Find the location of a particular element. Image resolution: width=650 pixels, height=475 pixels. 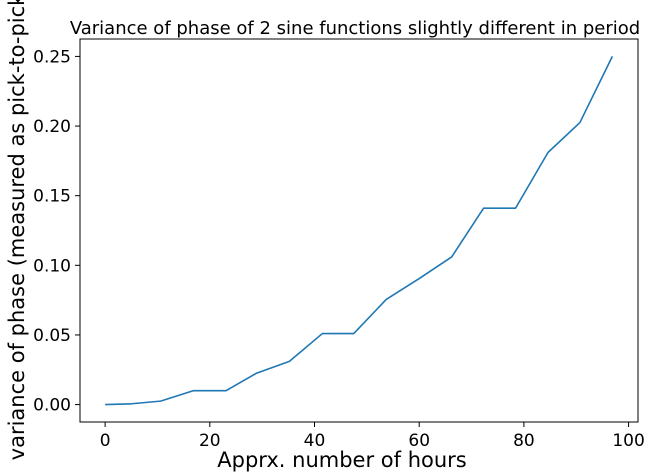

x-axis-ticks: 0 20 40 60 80 100 is located at coordinates (372, 436).